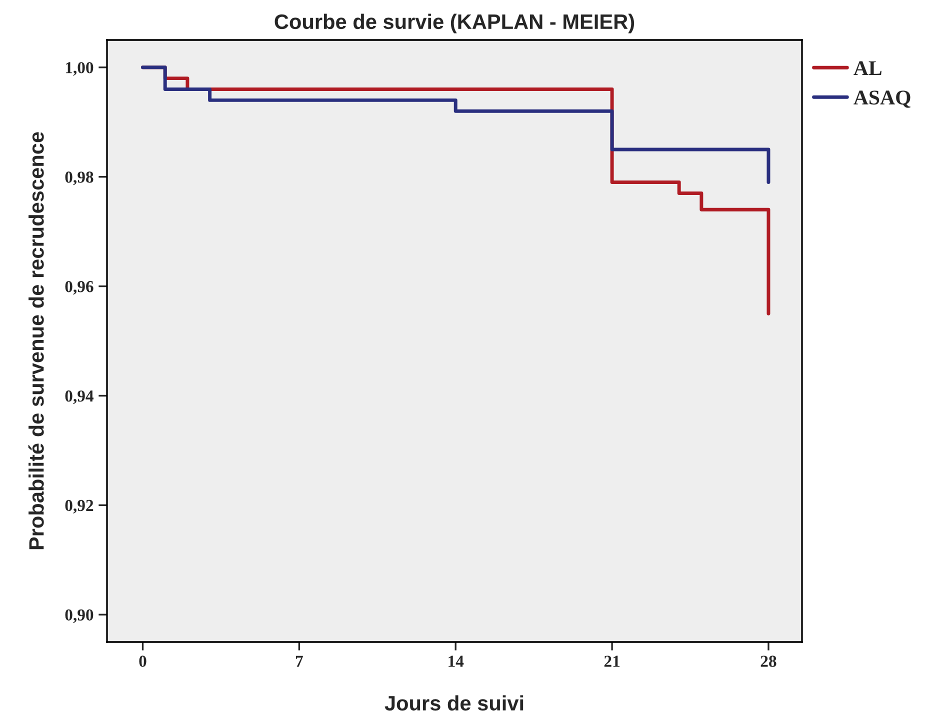 The image size is (941, 717). What do you see at coordinates (79, 287) in the screenshot?
I see `y-tick-label: 0,96` at bounding box center [79, 287].